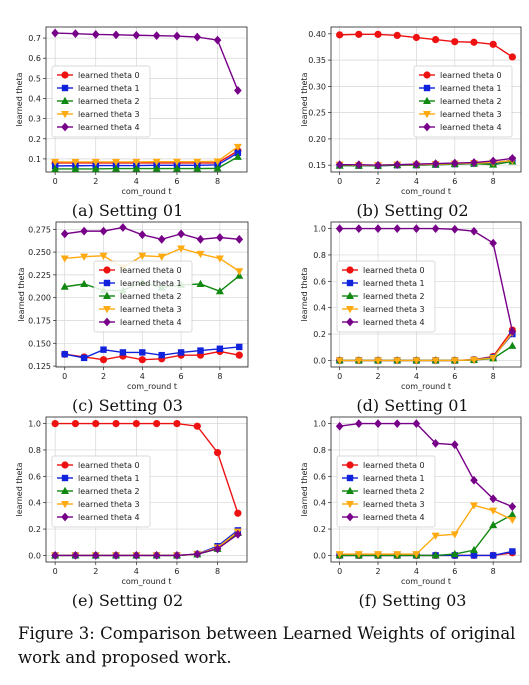 Image resolution: width=529 pixels, height=685 pixels. Describe the element at coordinates (317, 34) in the screenshot. I see `y-tick-label: 0.40` at that location.